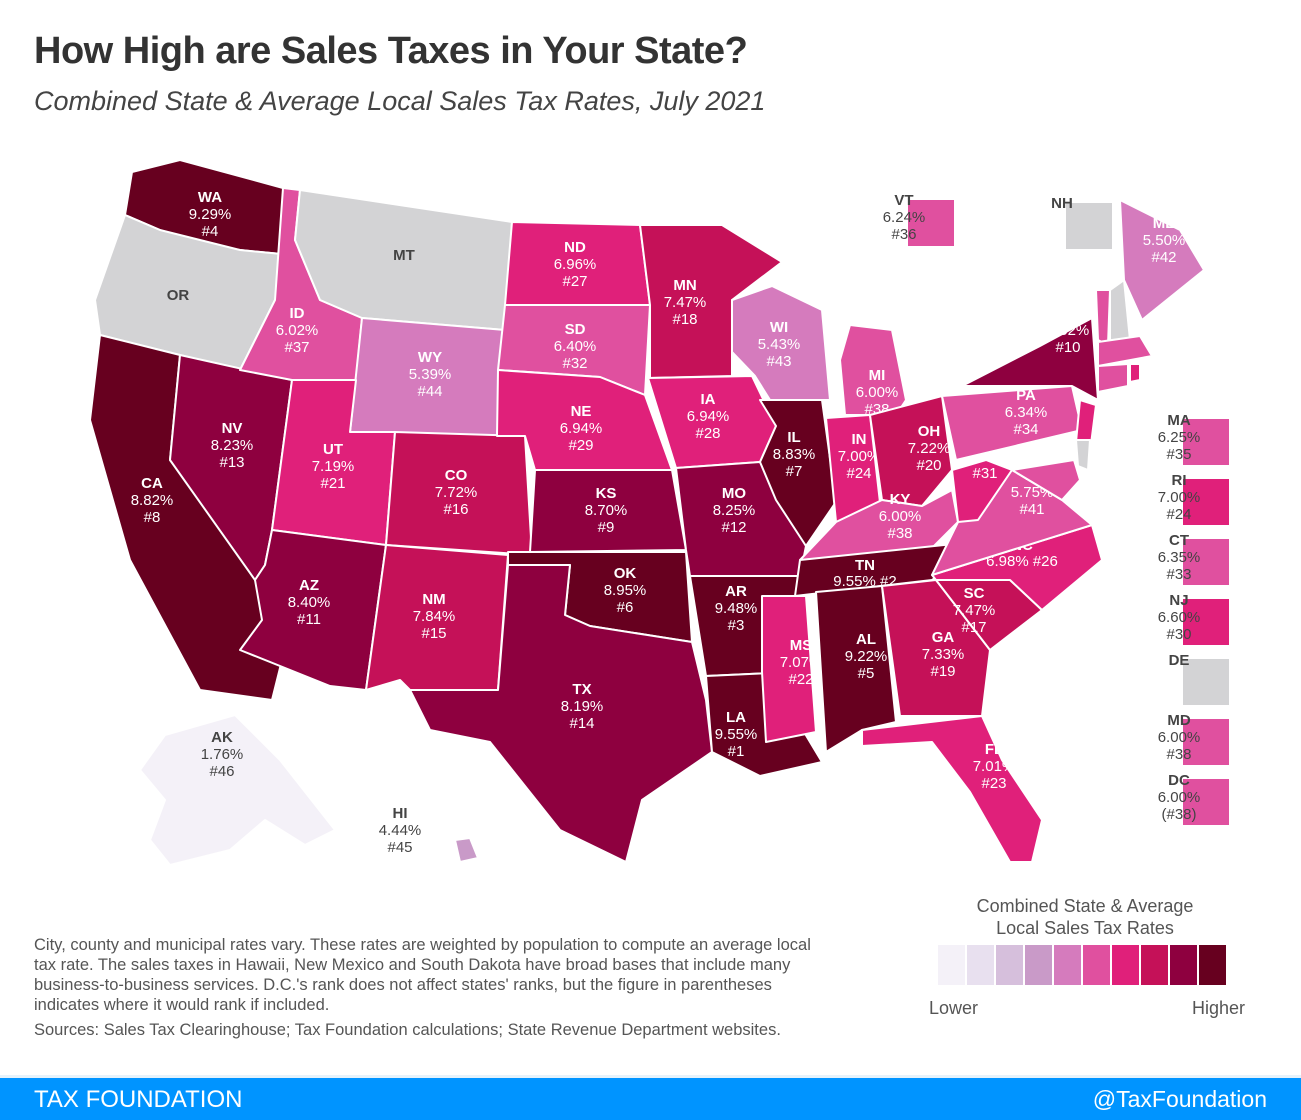 The width and height of the screenshot is (1301, 1120). What do you see at coordinates (1178, 754) in the screenshot?
I see `state-rank: #38` at bounding box center [1178, 754].